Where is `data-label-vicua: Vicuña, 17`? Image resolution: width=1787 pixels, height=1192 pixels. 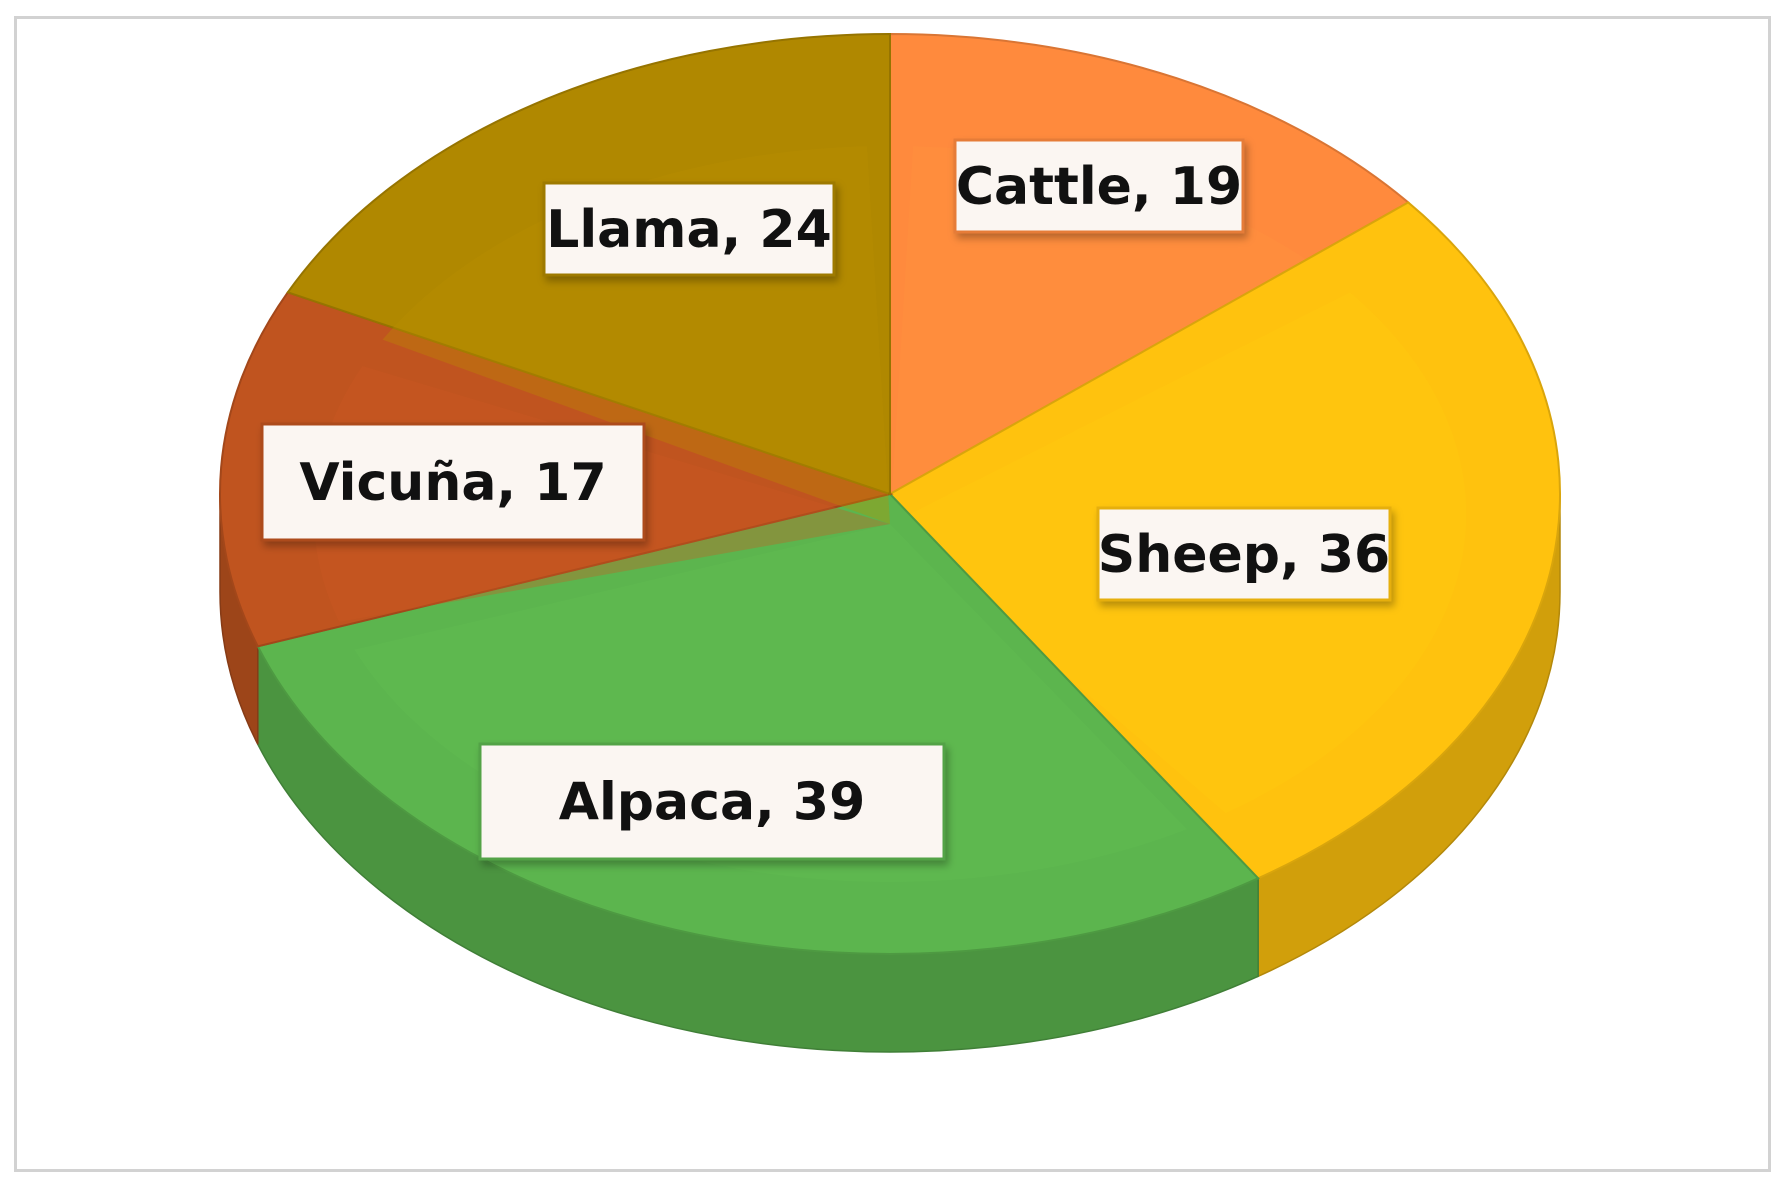 data-label-vicua: Vicuña, 17 is located at coordinates (453, 482).